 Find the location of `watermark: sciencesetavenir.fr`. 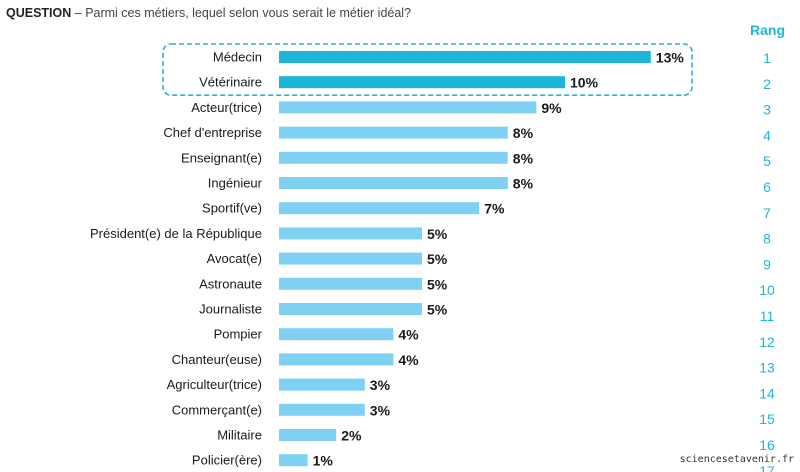

watermark: sciencesetavenir.fr is located at coordinates (736, 459).